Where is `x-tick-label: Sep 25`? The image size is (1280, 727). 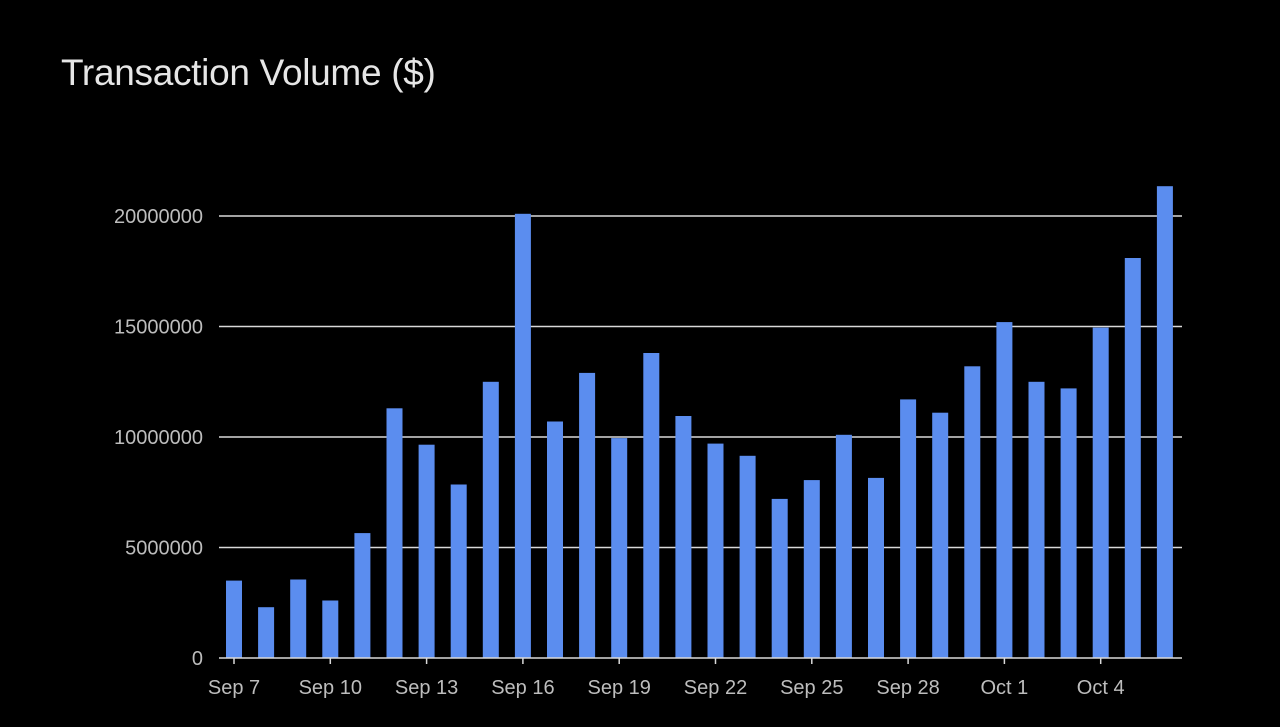 x-tick-label: Sep 25 is located at coordinates (811, 688).